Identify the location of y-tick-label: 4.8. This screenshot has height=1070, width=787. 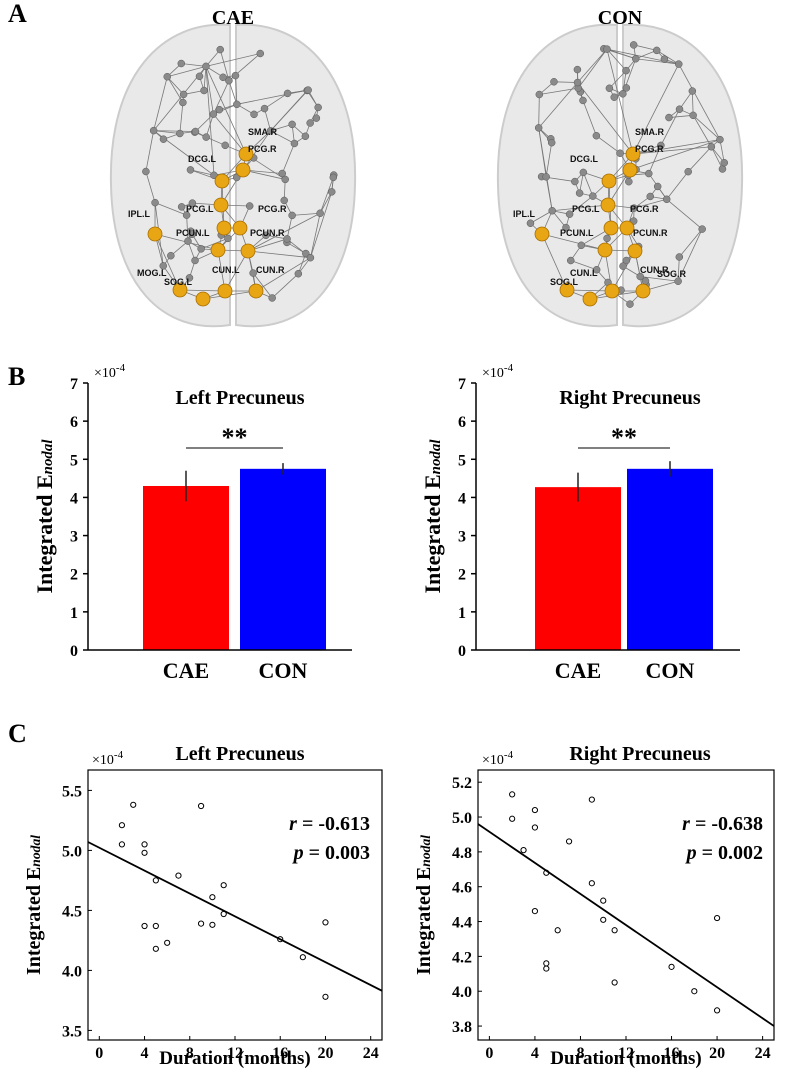
(462, 853).